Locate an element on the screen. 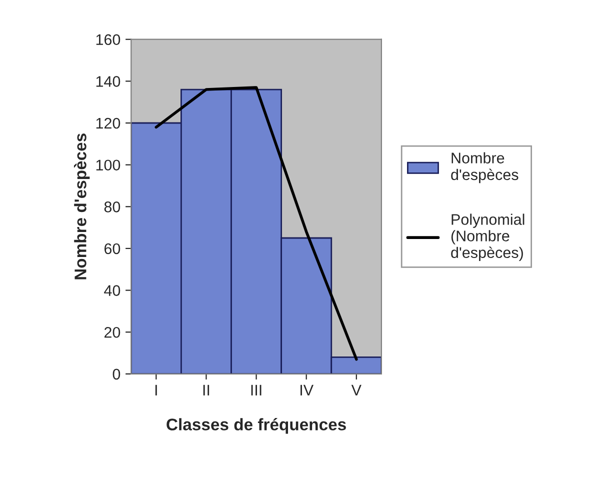 The height and width of the screenshot is (492, 596). y-tick-label: 0 is located at coordinates (116, 374).